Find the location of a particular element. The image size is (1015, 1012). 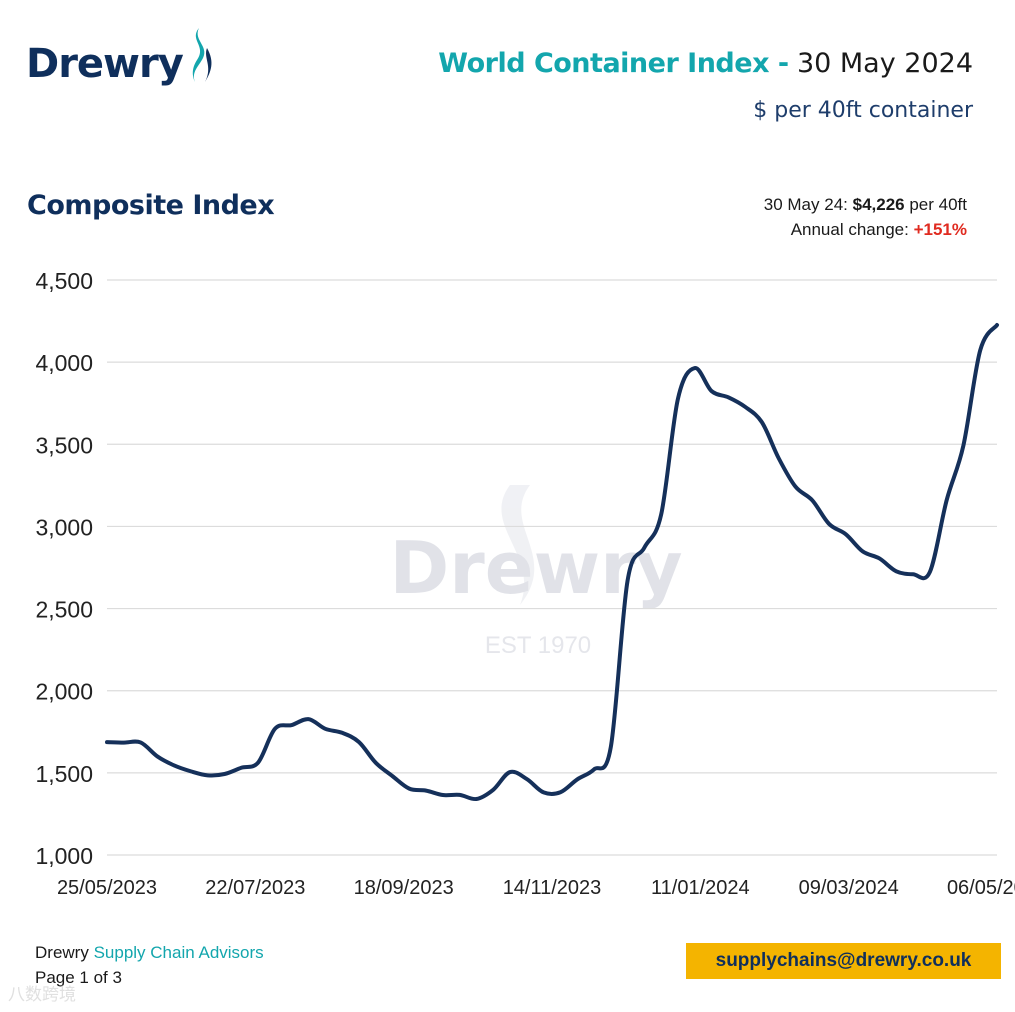

x-tick-label: 09/03/2024 is located at coordinates (849, 888).